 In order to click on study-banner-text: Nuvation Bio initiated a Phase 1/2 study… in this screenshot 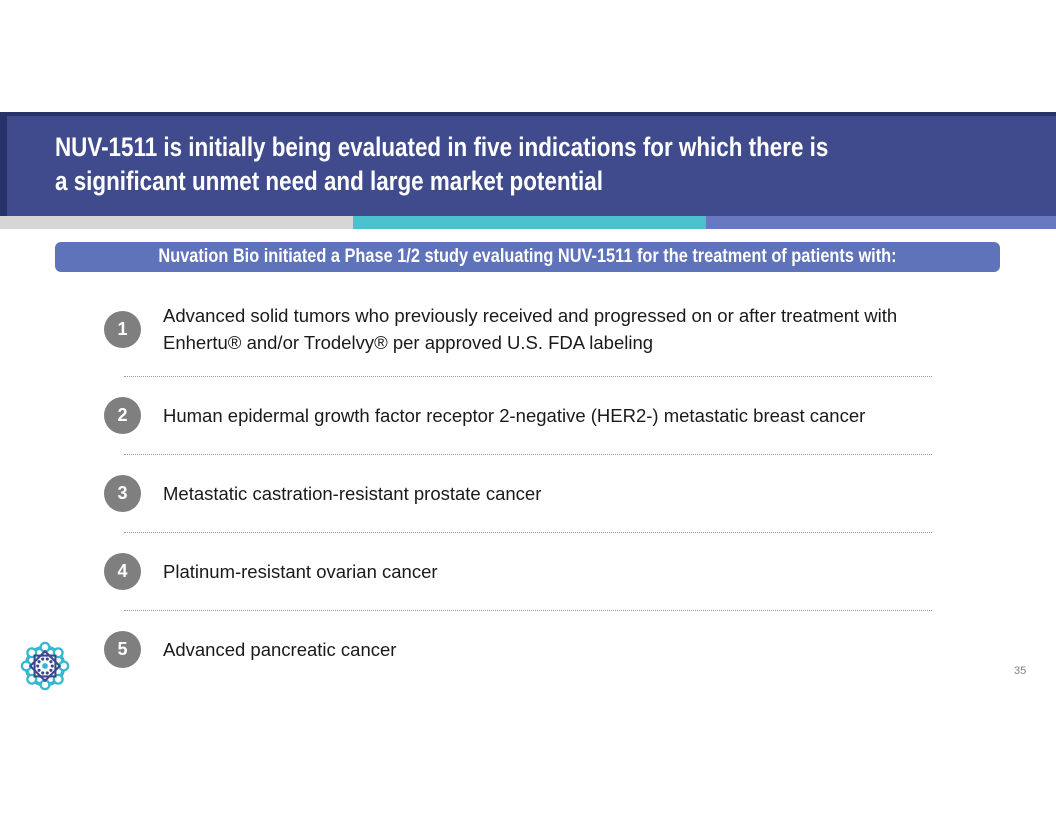, I will do `click(527, 256)`.